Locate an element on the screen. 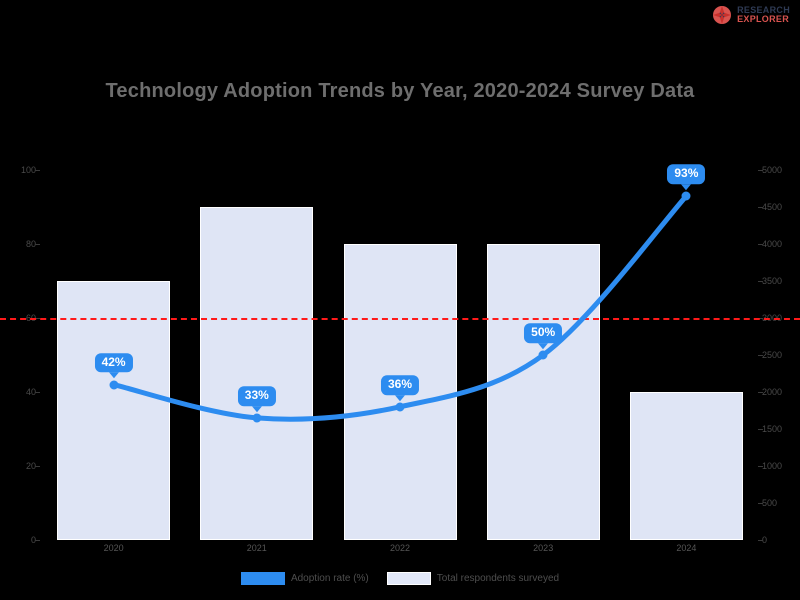 The height and width of the screenshot is (600, 800). data-label-callout: 42% is located at coordinates (113, 362).